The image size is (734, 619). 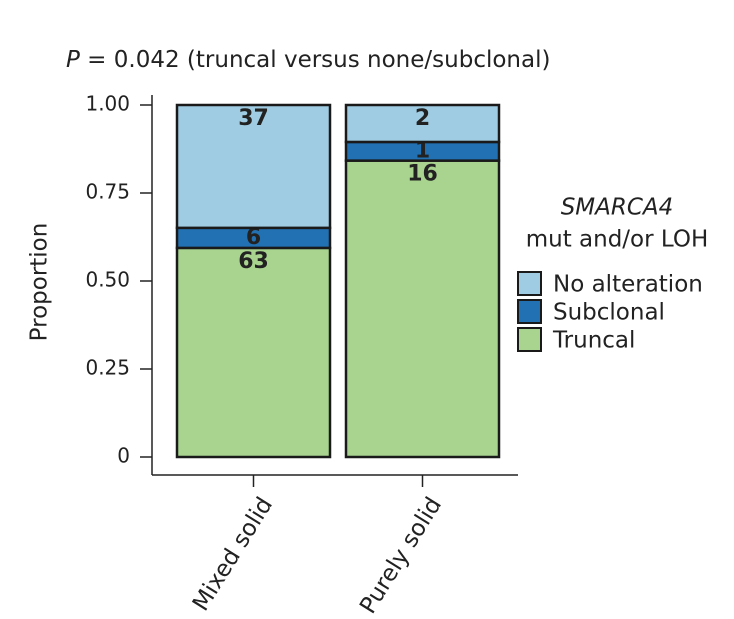 I want to click on legend-label: No alteration, so click(x=628, y=285).